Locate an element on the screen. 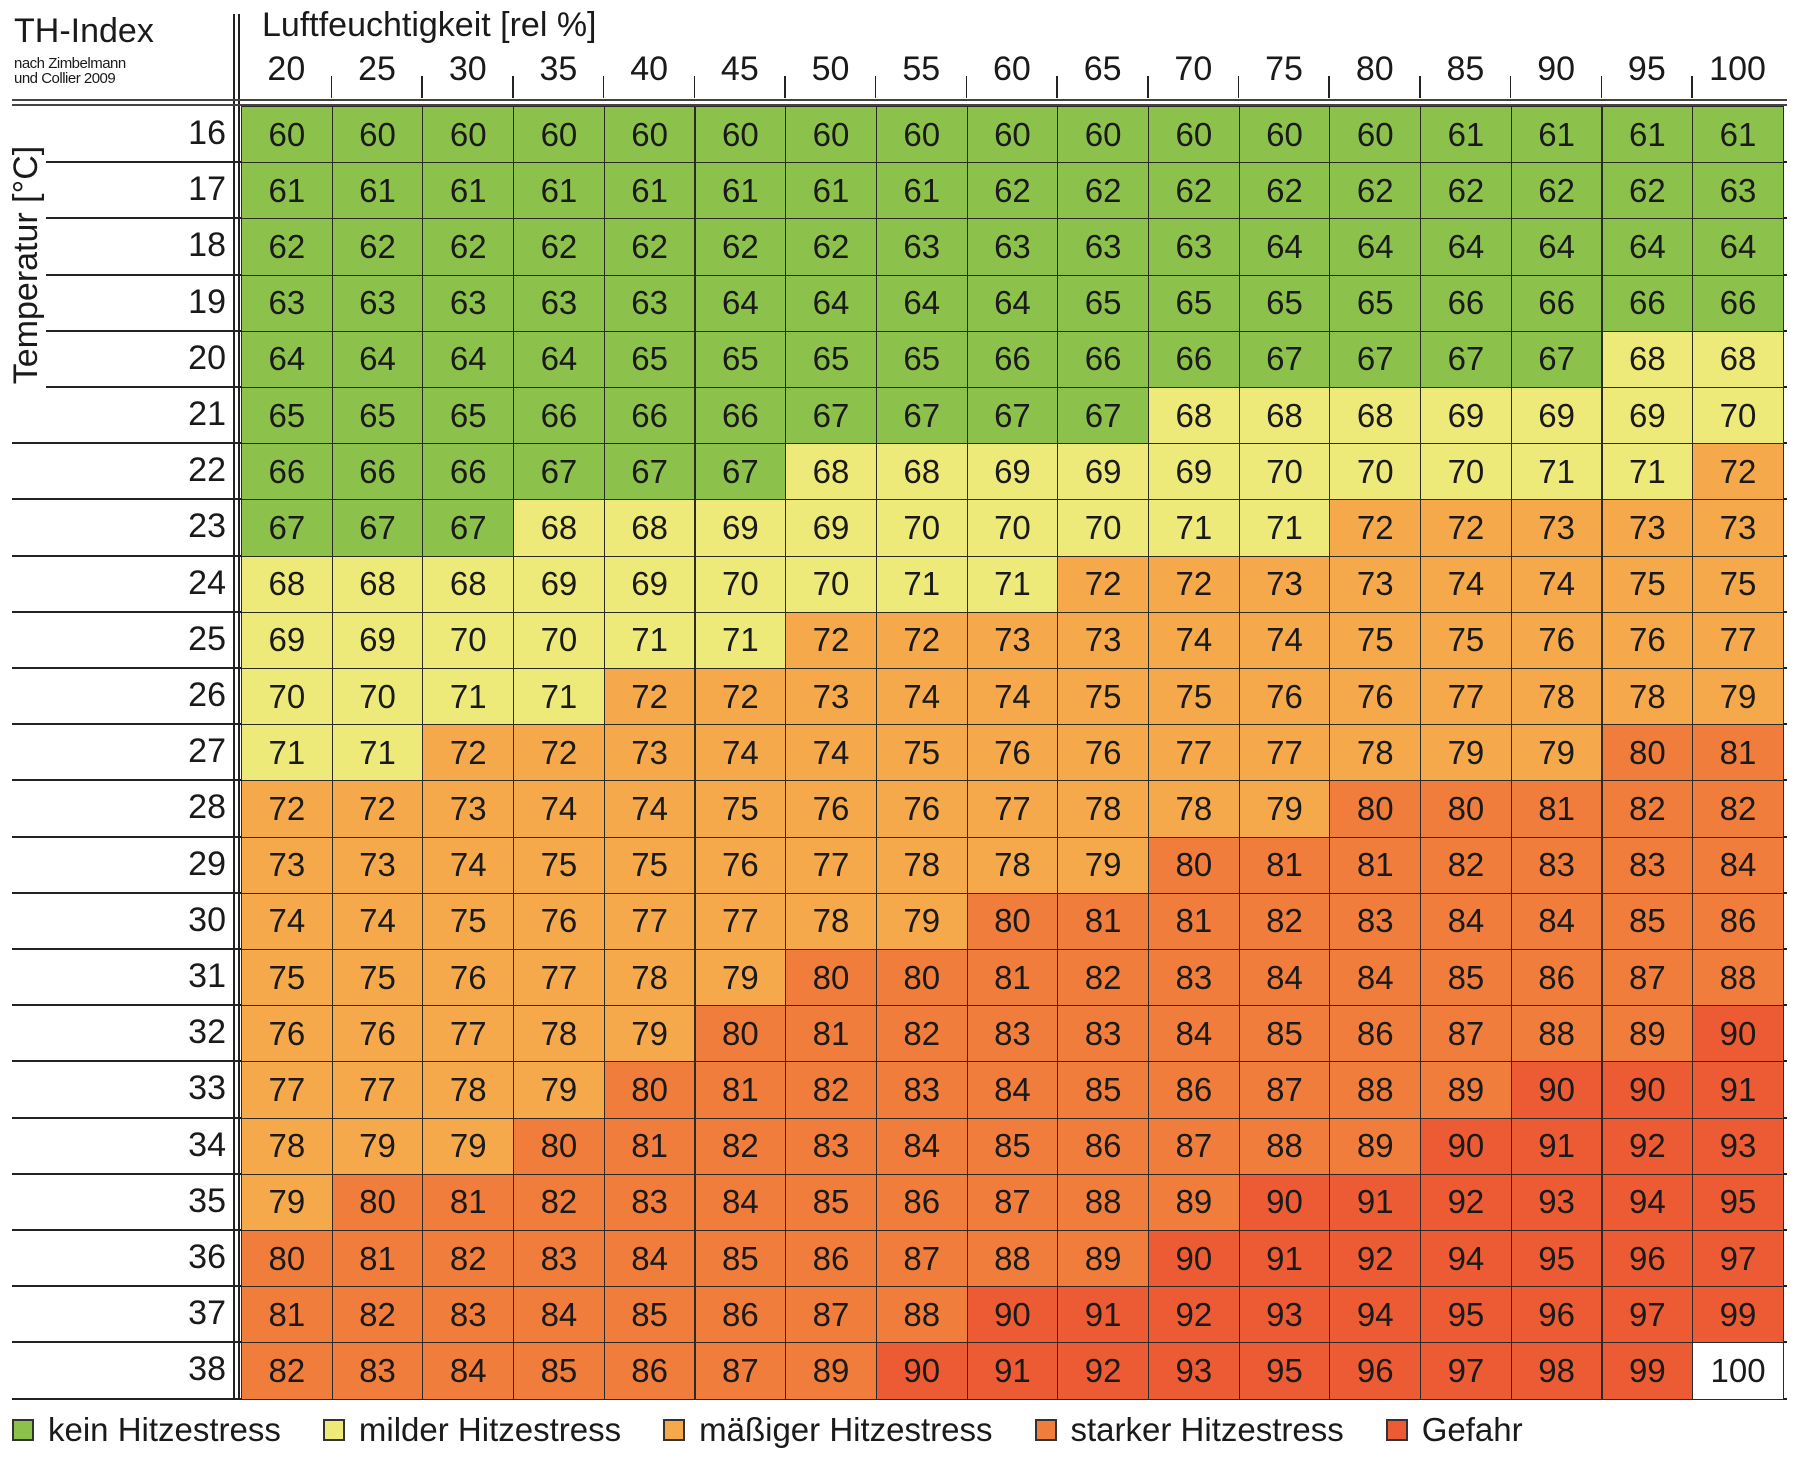 The height and width of the screenshot is (1464, 1800). row-header: 25 is located at coordinates (207, 638).